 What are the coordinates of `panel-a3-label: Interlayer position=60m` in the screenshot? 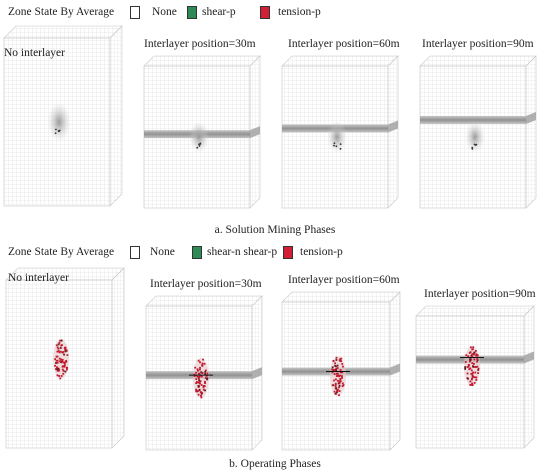 It's located at (344, 44).